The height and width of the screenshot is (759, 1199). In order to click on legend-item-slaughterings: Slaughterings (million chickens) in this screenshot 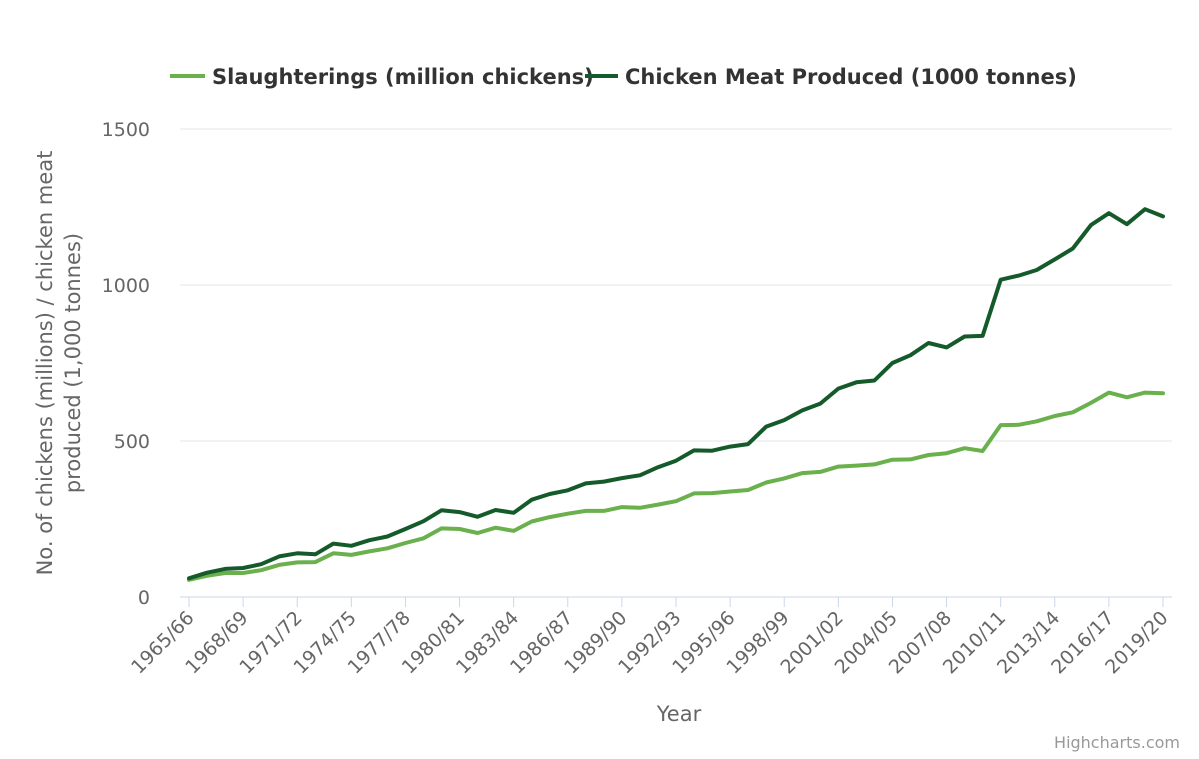, I will do `click(382, 77)`.